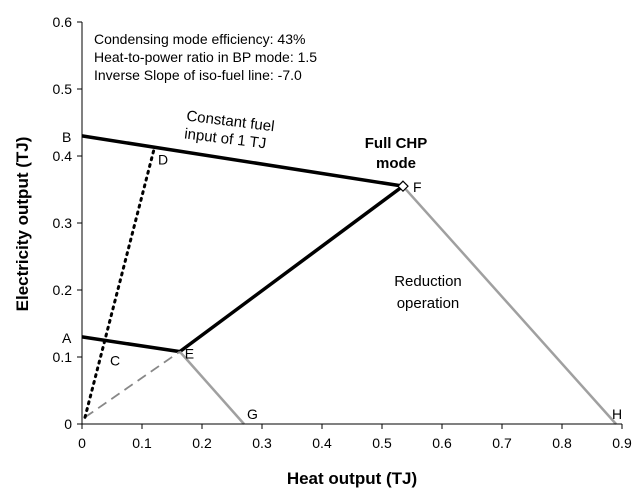 The width and height of the screenshot is (643, 497). Describe the element at coordinates (82, 443) in the screenshot. I see `x-tick-label: 0` at that location.